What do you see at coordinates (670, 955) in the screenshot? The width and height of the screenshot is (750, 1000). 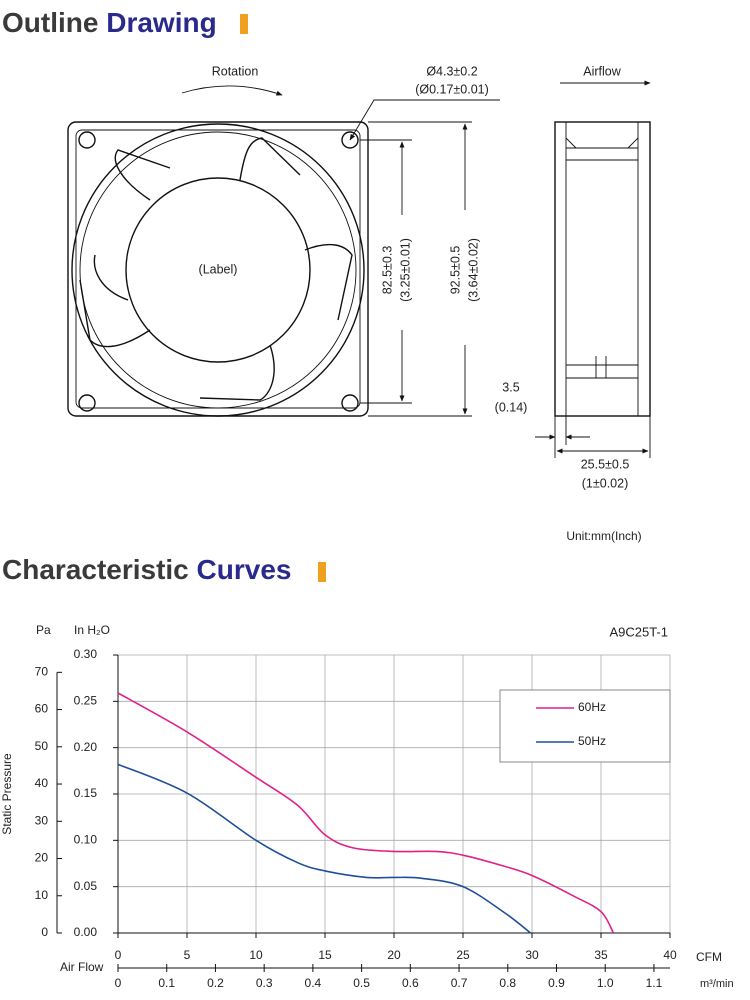 I see `x-tick-label: 40` at bounding box center [670, 955].